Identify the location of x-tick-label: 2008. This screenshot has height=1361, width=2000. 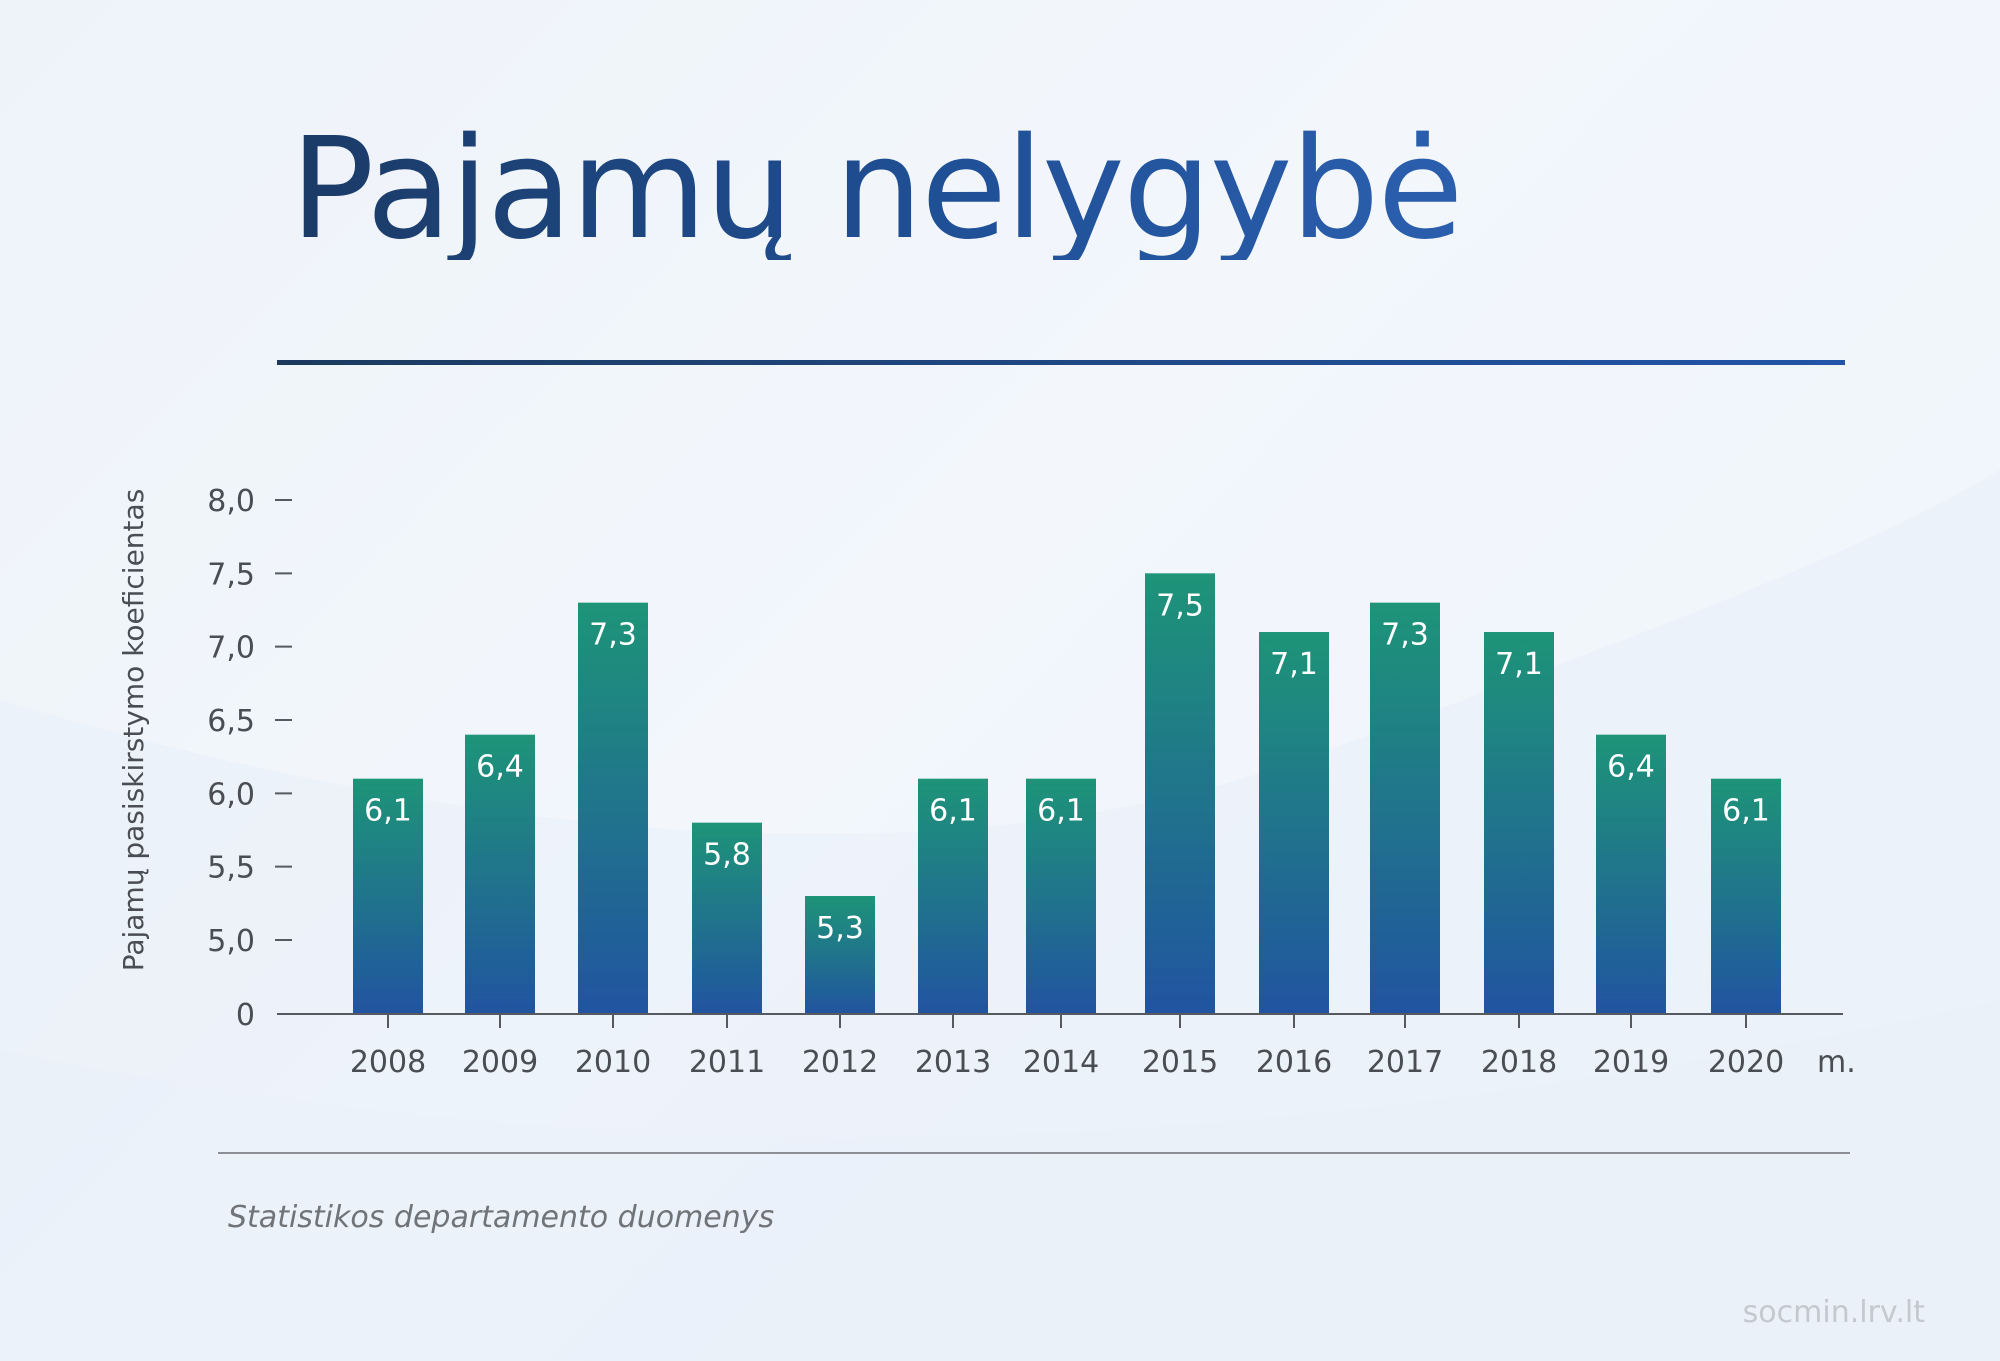
(388, 1062).